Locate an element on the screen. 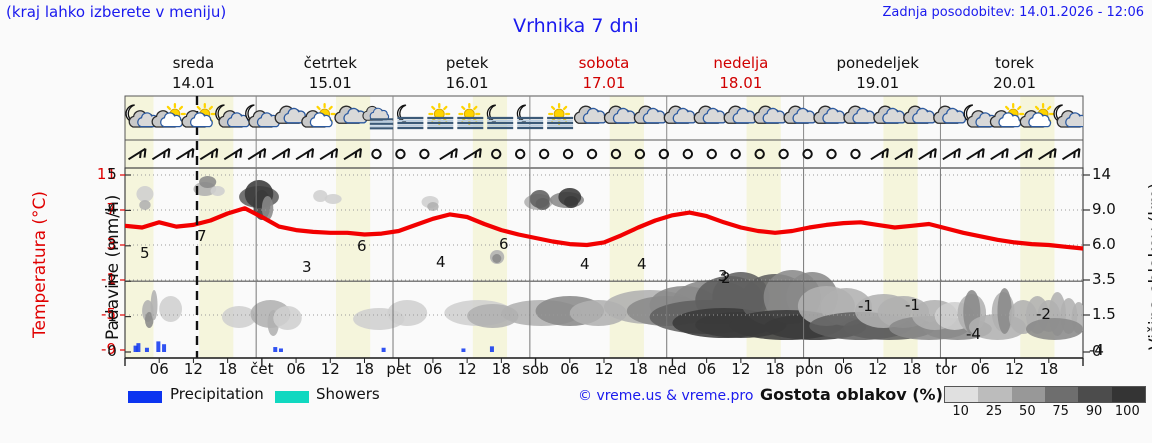 This screenshot has width=1152, height=443. x-tick-label-0: 06 is located at coordinates (159, 369).